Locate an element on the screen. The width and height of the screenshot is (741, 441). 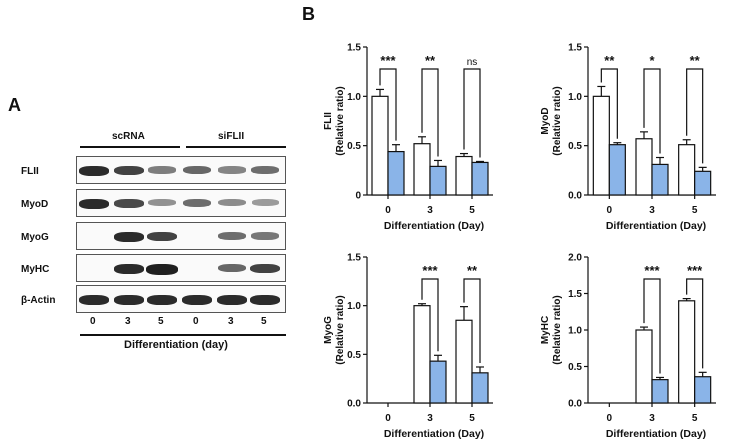
lane-label: 0 is located at coordinates (93, 321).